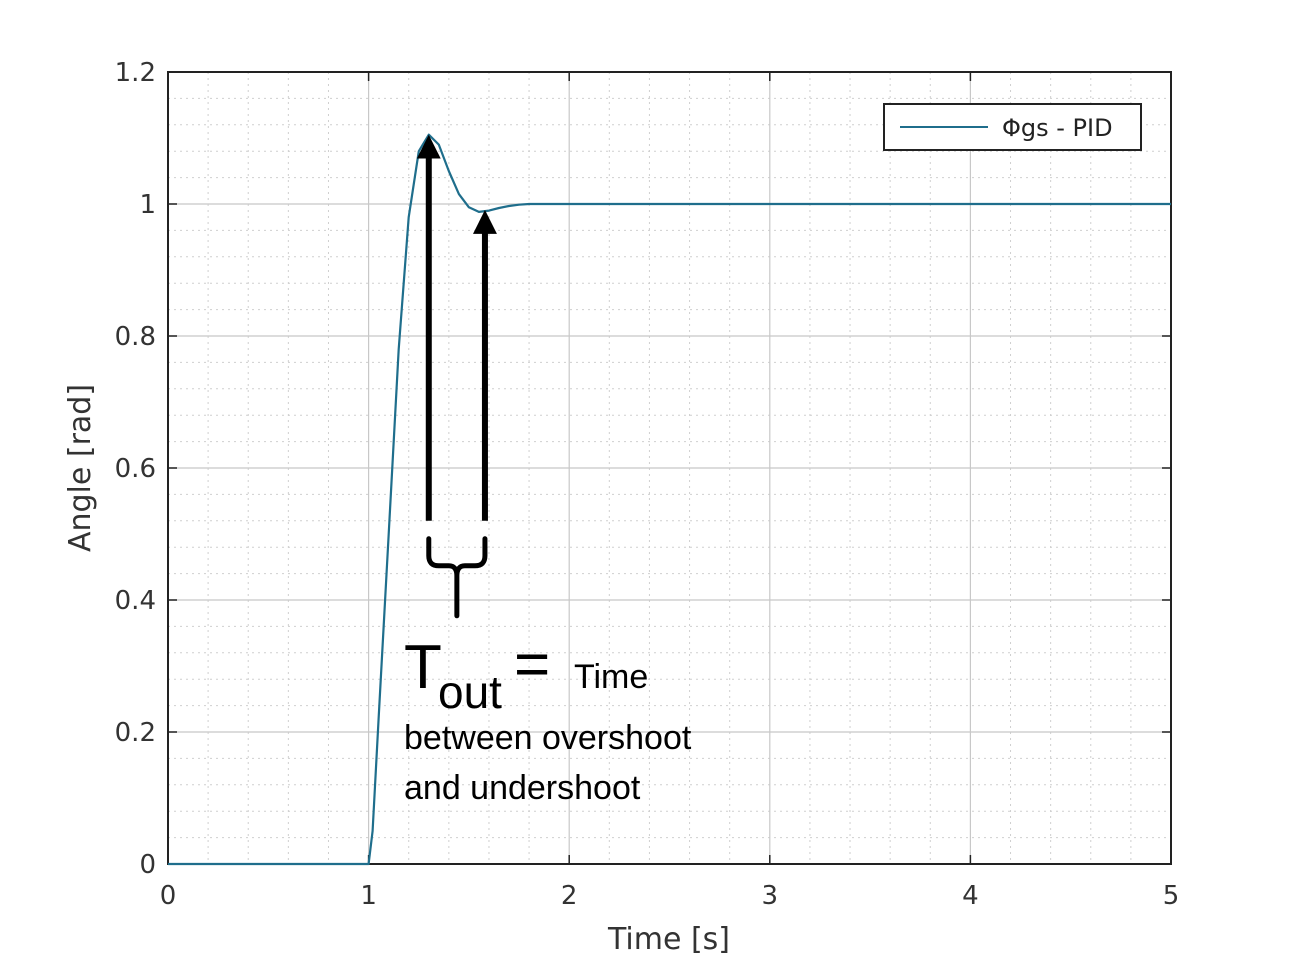 This screenshot has height=971, width=1294. I want to click on annotation-line-2: between overshoot, so click(548, 738).